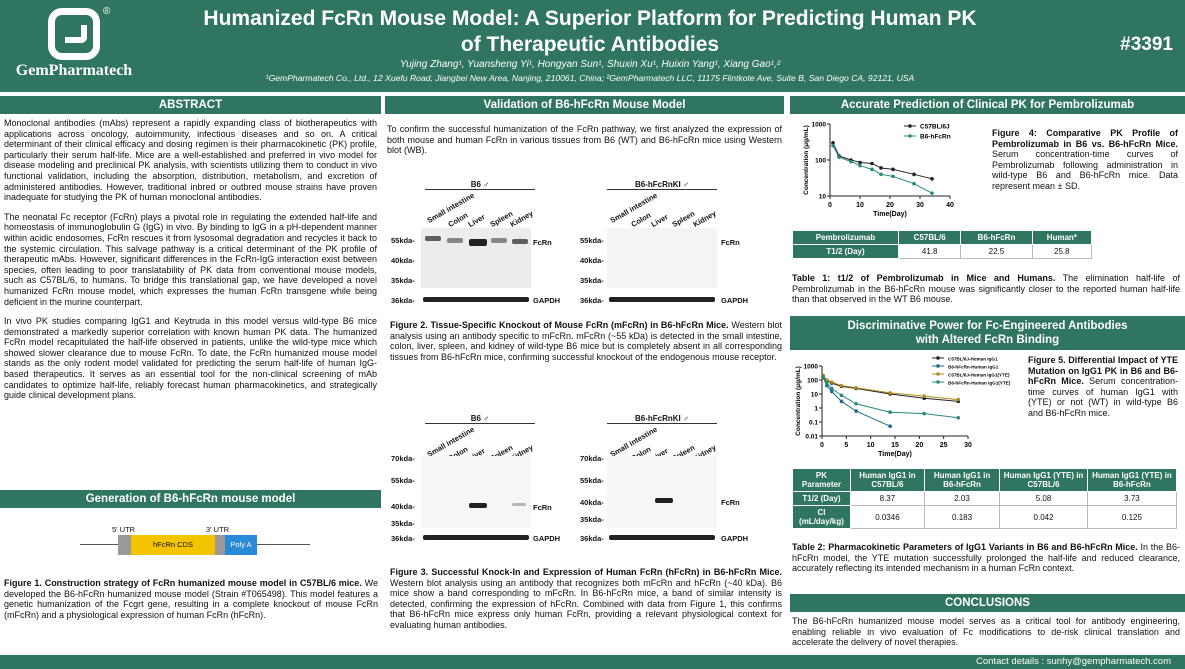  Describe the element at coordinates (979, 383) in the screenshot. I see `legend-label: B6-hFcRn-Human IgG1(YTE)` at that location.